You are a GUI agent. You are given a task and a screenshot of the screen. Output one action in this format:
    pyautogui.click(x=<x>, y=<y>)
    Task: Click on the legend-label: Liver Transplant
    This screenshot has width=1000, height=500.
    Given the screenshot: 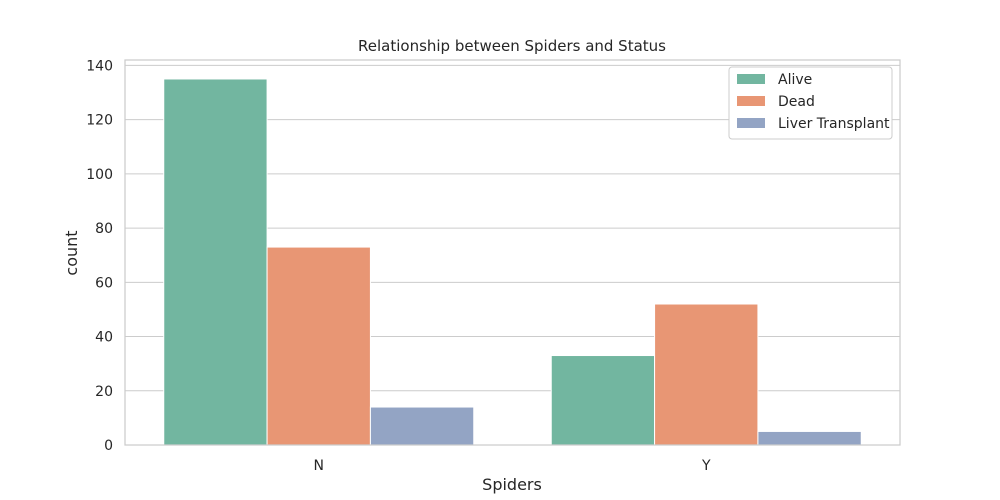 What is the action you would take?
    pyautogui.click(x=834, y=124)
    